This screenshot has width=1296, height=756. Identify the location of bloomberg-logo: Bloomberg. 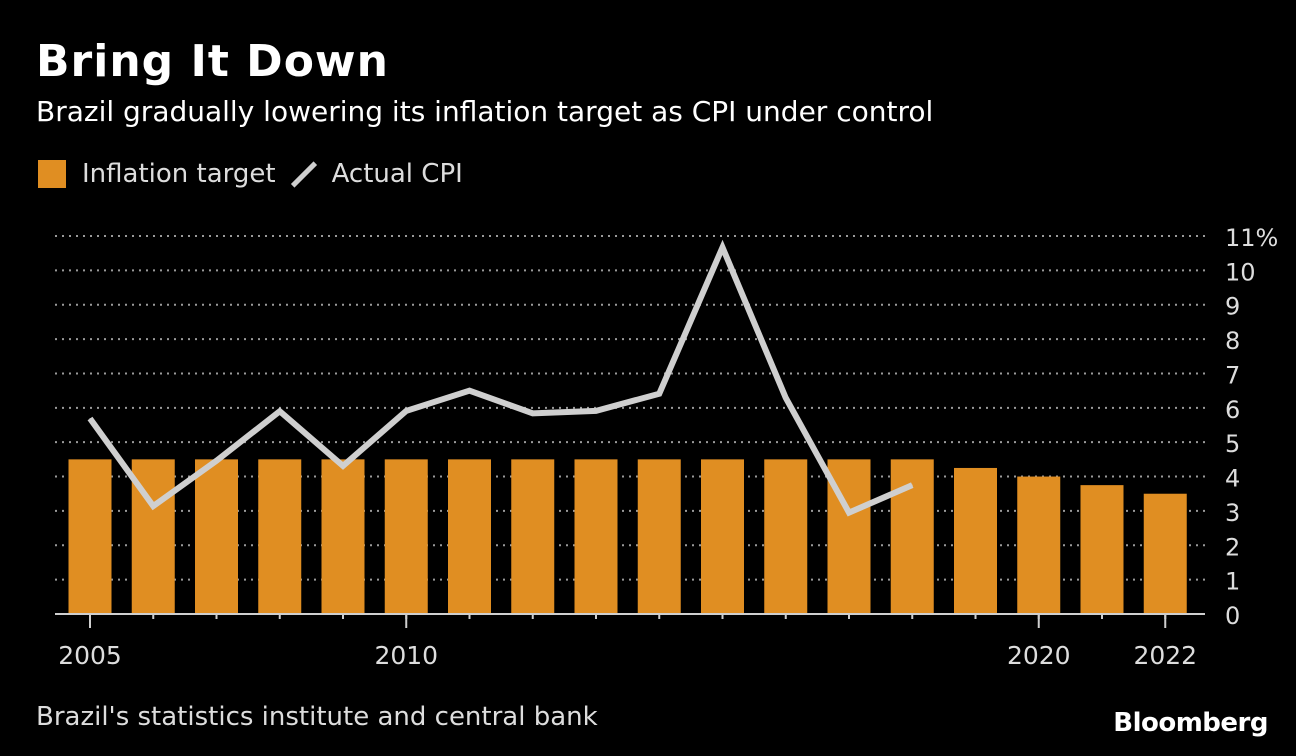
(1190, 723).